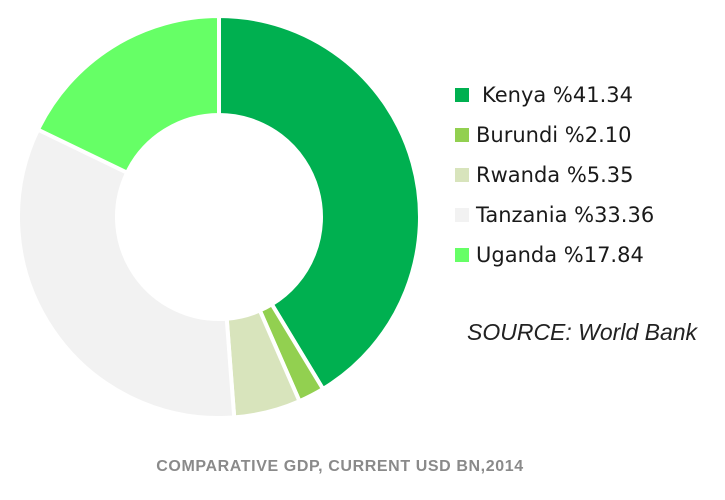 Image resolution: width=725 pixels, height=500 pixels. I want to click on legend-label-rwanda: Rwanda %5.35, so click(555, 175).